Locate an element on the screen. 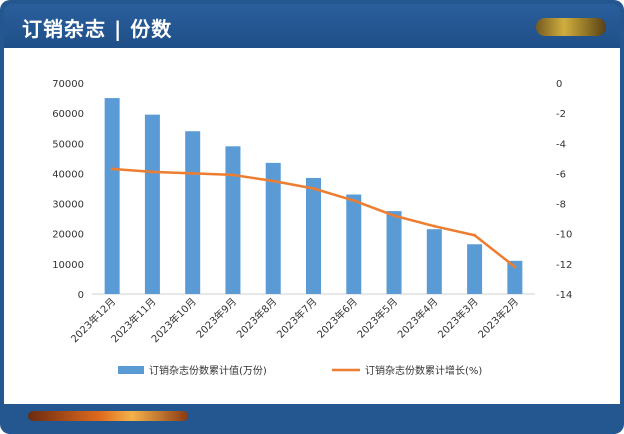  y-right-tick-label: -14 is located at coordinates (564, 295).